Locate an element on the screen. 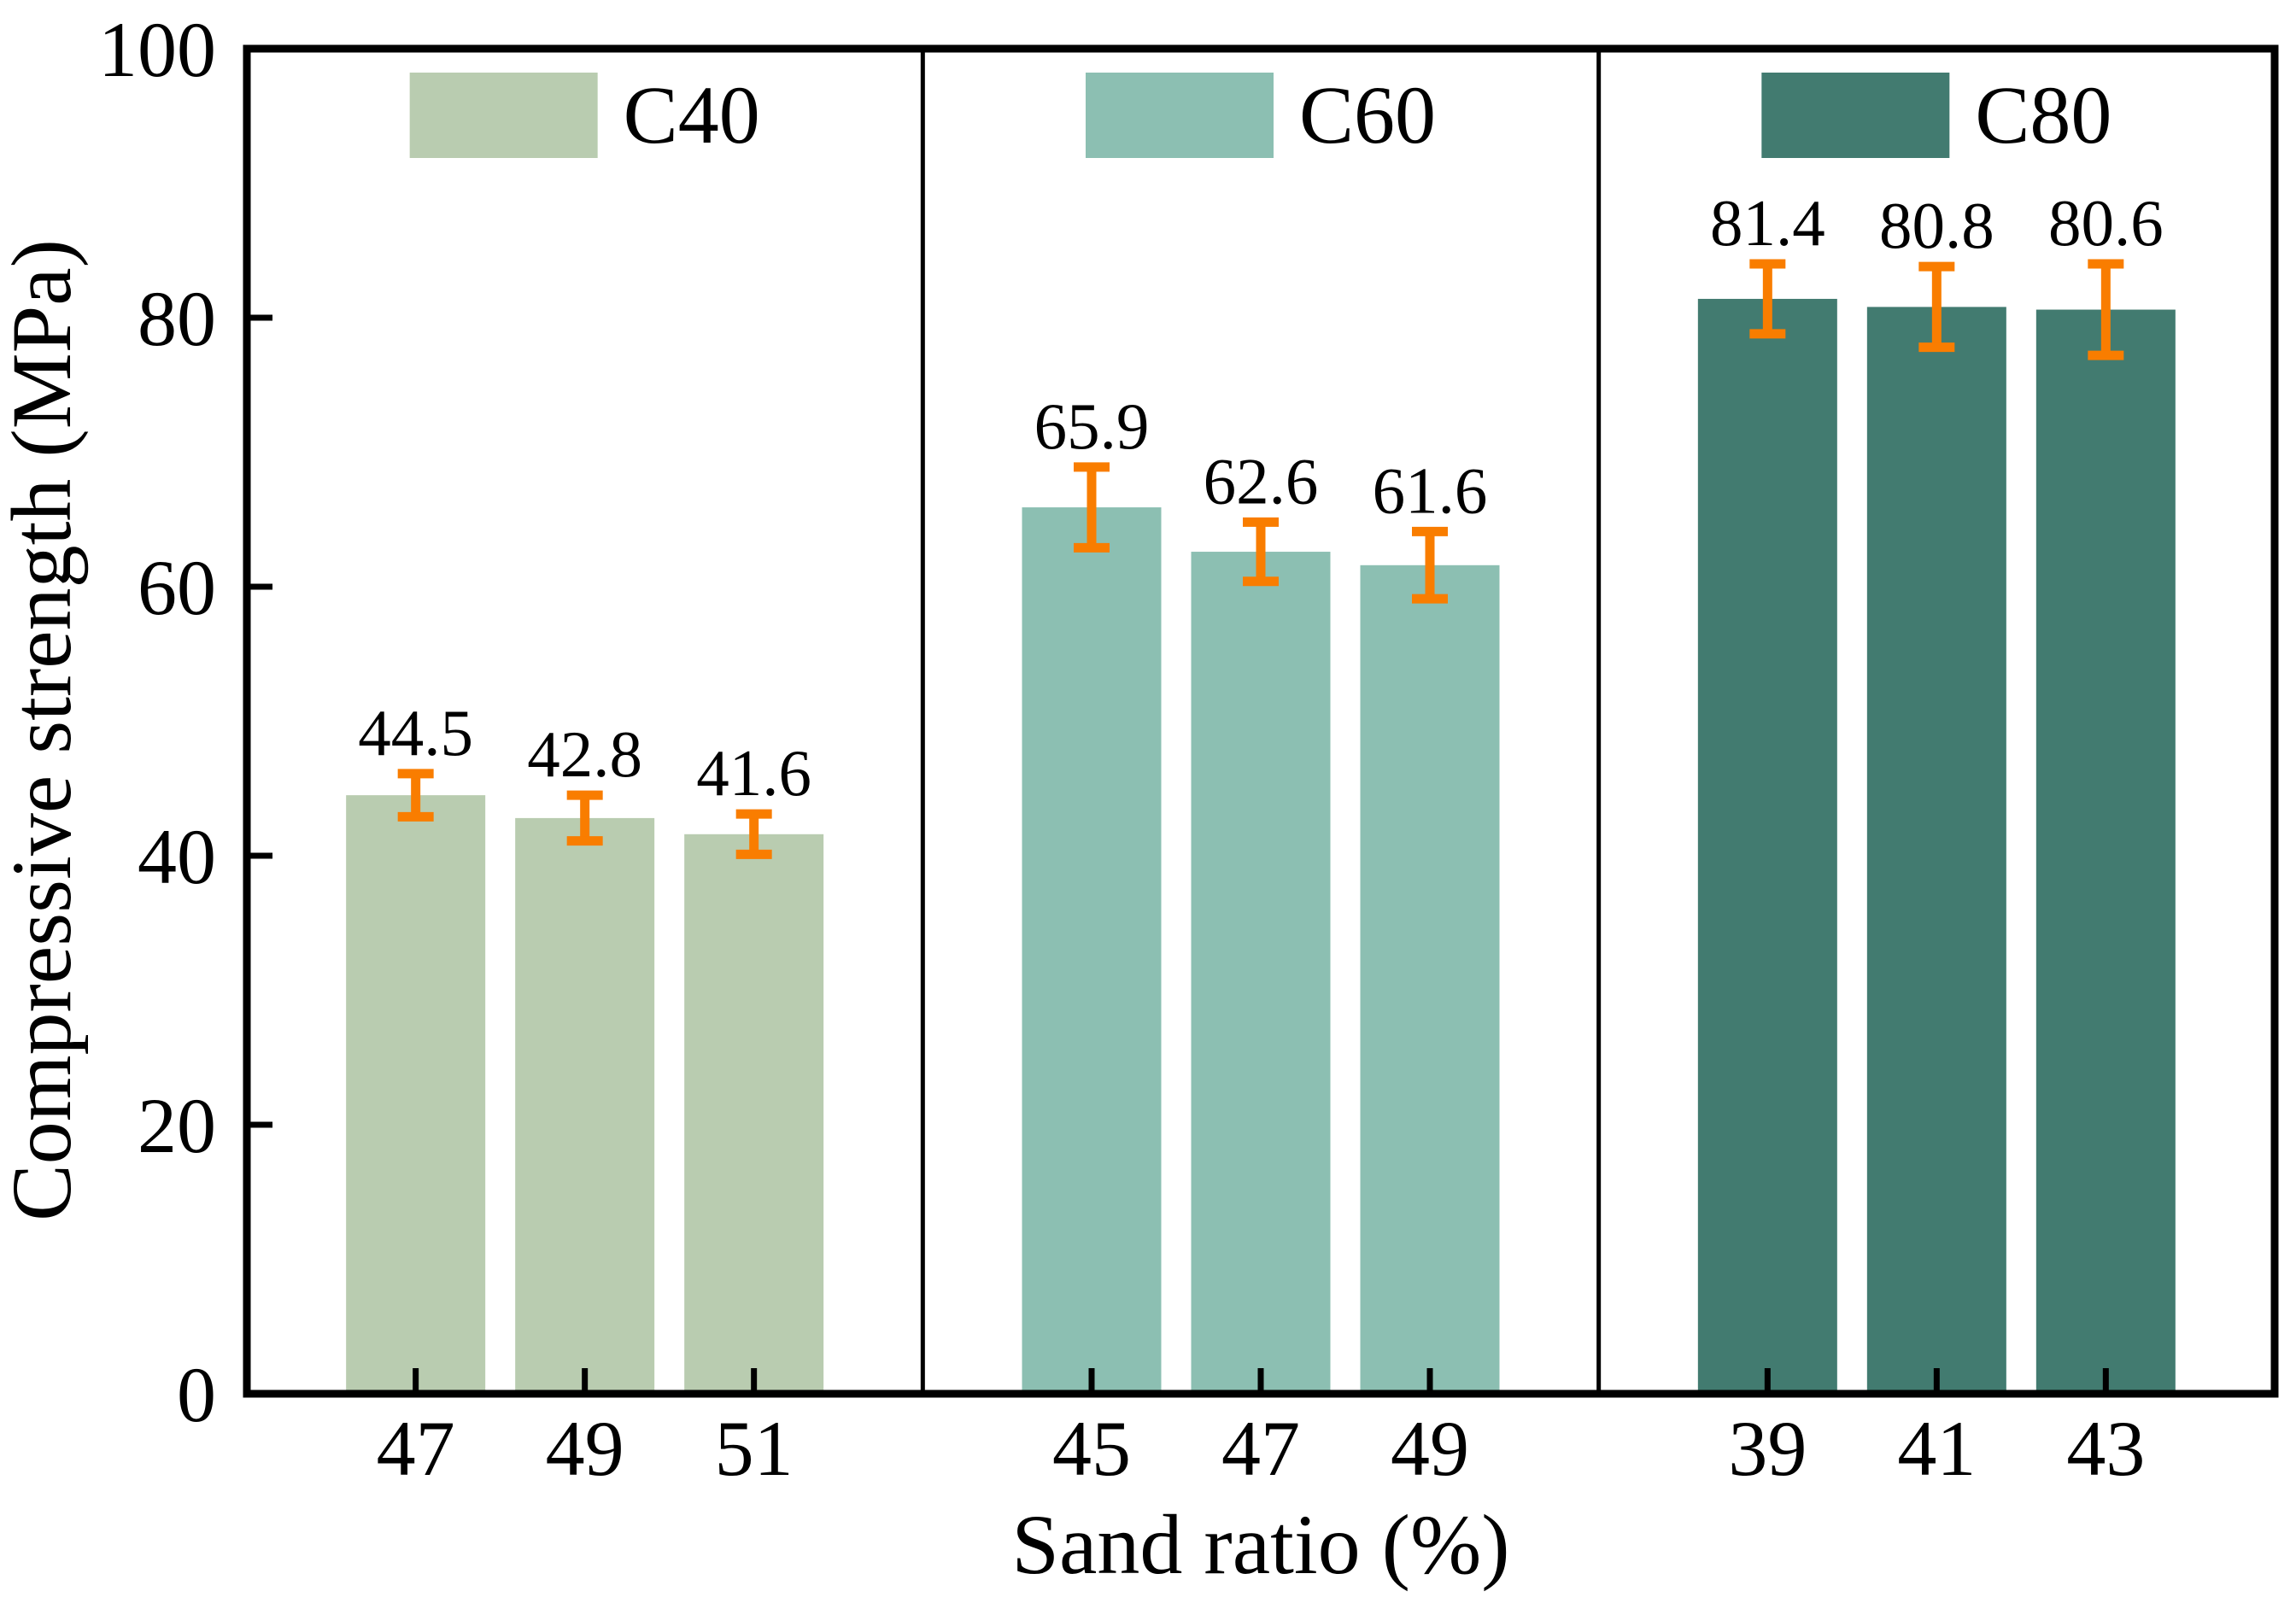 This screenshot has width=2296, height=1603. y-tick-label-0: 0 is located at coordinates (196, 1394).